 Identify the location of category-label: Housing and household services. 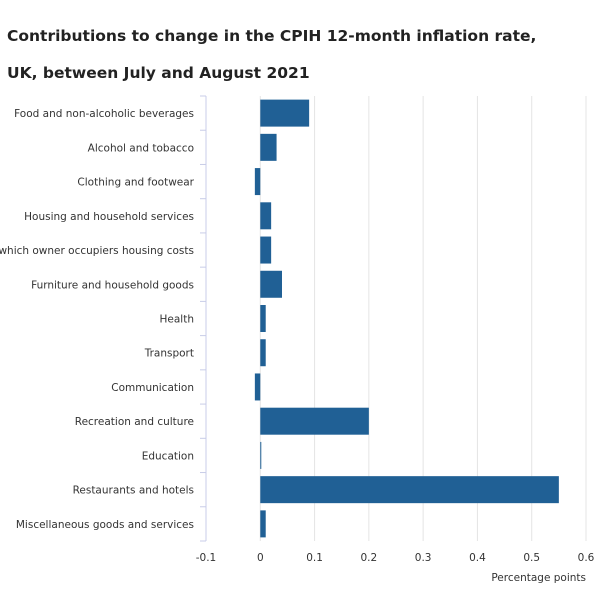
(109, 217).